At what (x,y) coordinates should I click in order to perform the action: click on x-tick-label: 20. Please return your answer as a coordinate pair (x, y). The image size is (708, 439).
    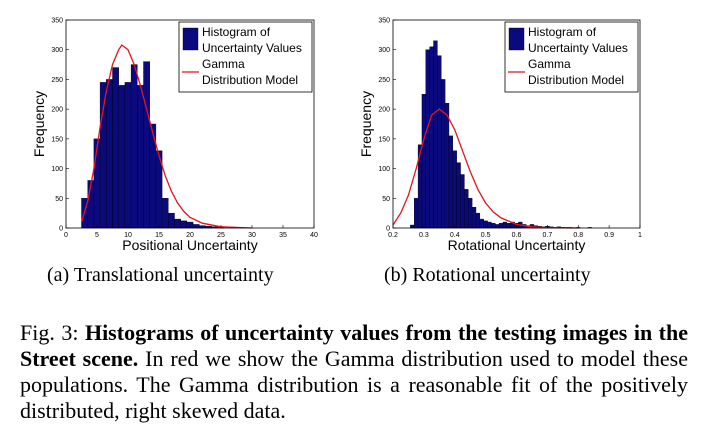
    Looking at the image, I should click on (190, 235).